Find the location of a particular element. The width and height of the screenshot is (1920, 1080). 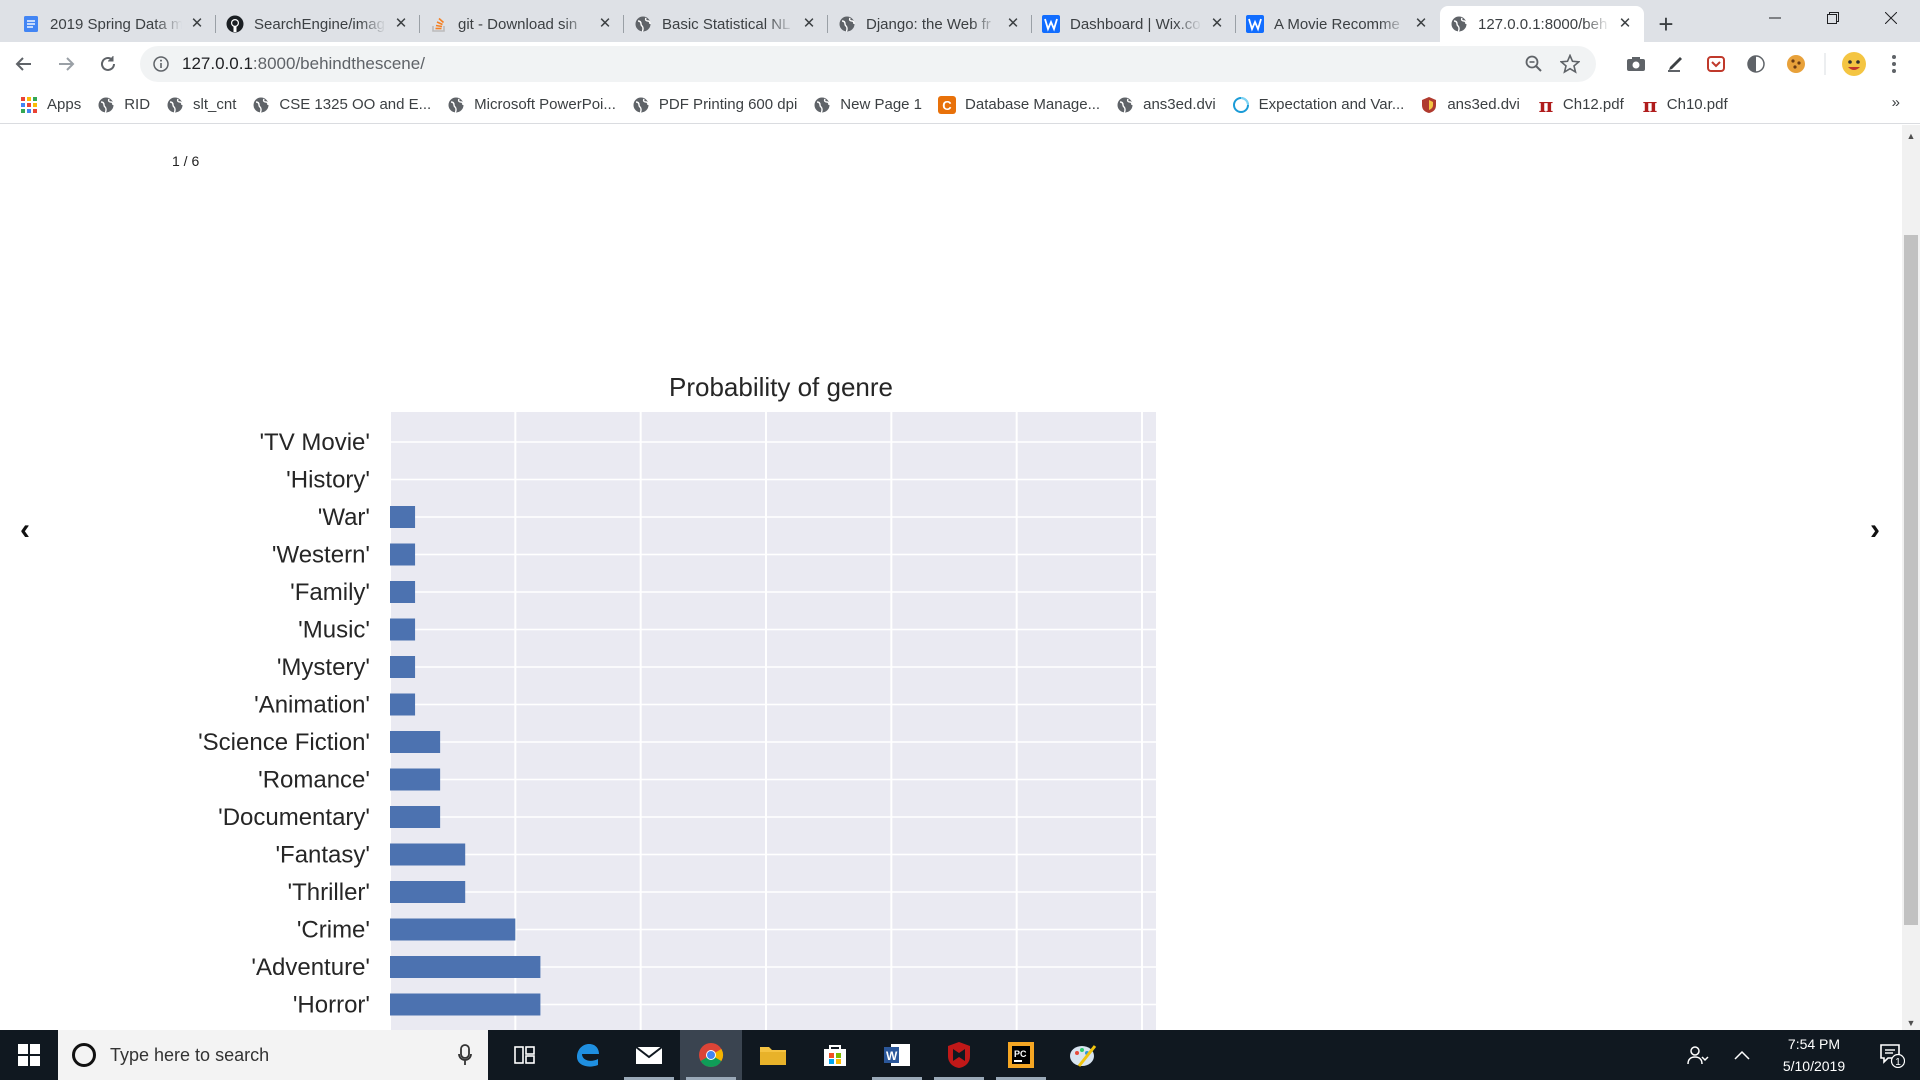

cortana-icon is located at coordinates (84, 1055).